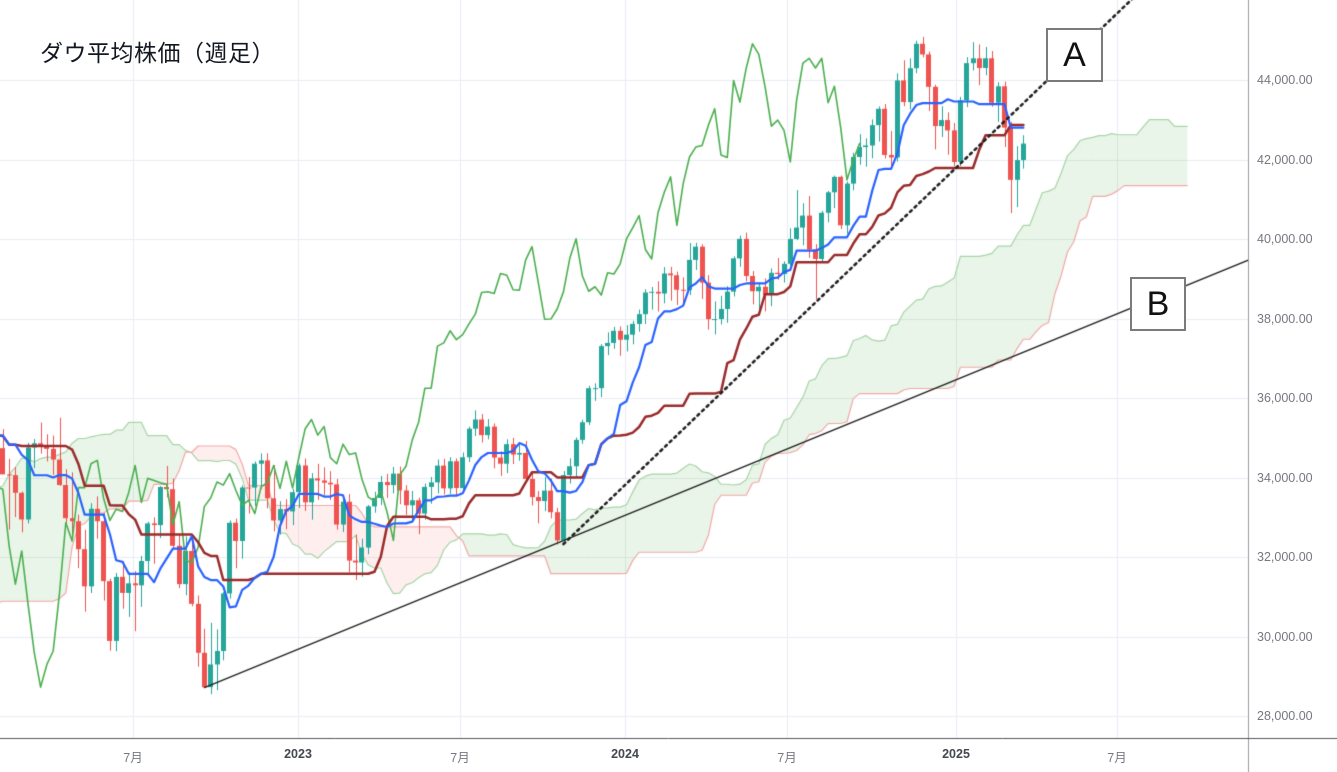 The image size is (1337, 772). What do you see at coordinates (1074, 55) in the screenshot?
I see `trendline-a-label: A` at bounding box center [1074, 55].